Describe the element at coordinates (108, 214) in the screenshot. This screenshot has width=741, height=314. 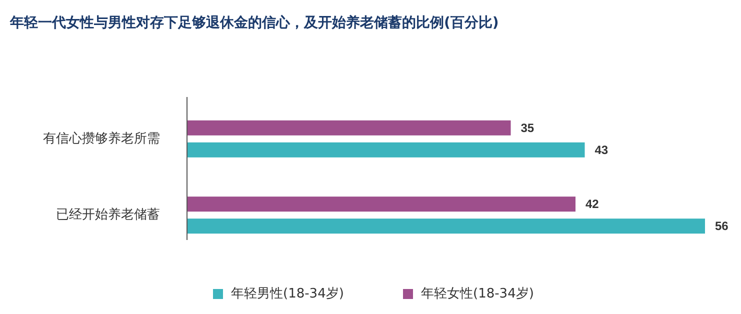
I see `y-tick-label: 已经开始养老储蓄` at that location.